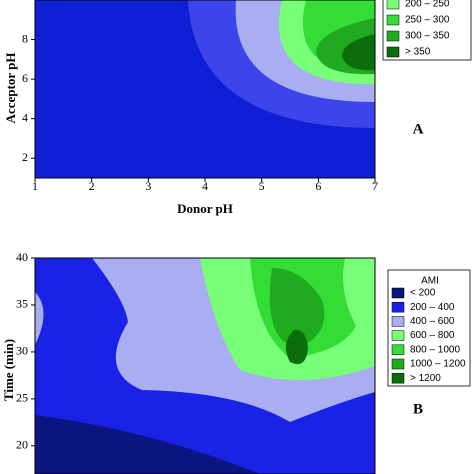 The height and width of the screenshot is (474, 474). I want to click on legend-label: 300 – 350, so click(427, 36).